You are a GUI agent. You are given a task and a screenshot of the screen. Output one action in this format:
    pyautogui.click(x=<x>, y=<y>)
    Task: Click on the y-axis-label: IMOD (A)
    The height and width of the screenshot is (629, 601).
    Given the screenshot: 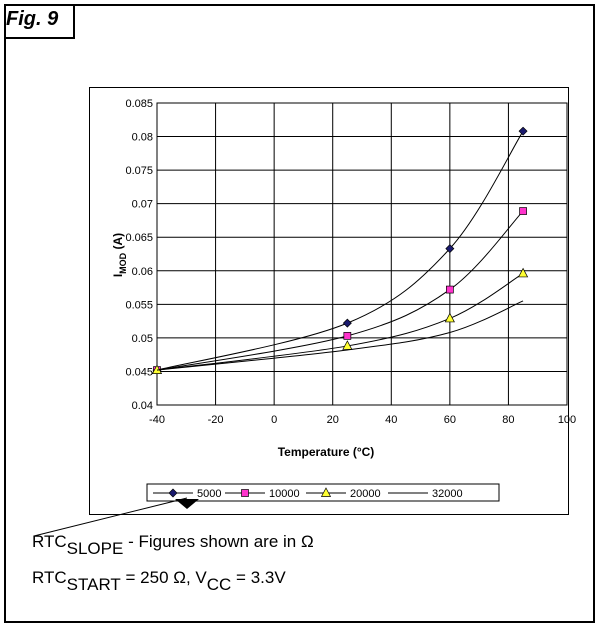 What is the action you would take?
    pyautogui.click(x=119, y=255)
    